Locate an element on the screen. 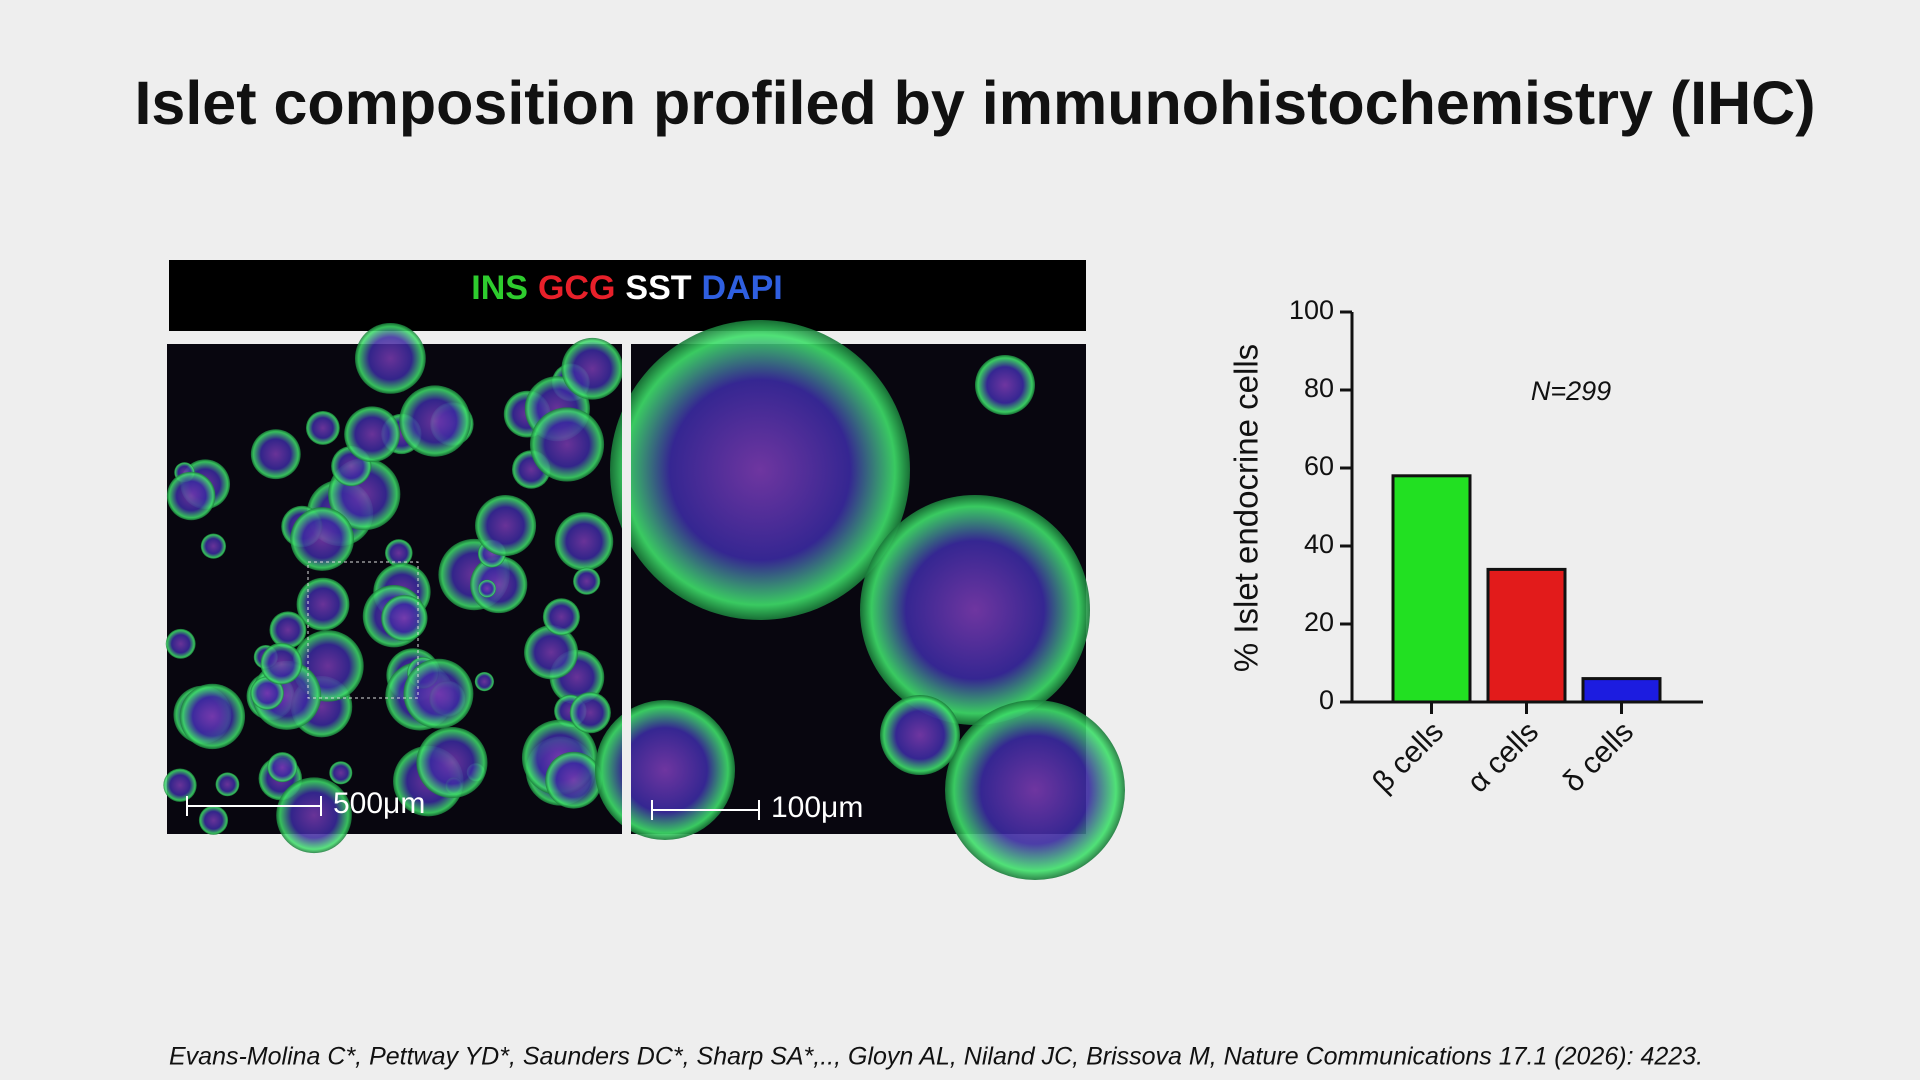  y-tick-label: 60 is located at coordinates (1319, 466).